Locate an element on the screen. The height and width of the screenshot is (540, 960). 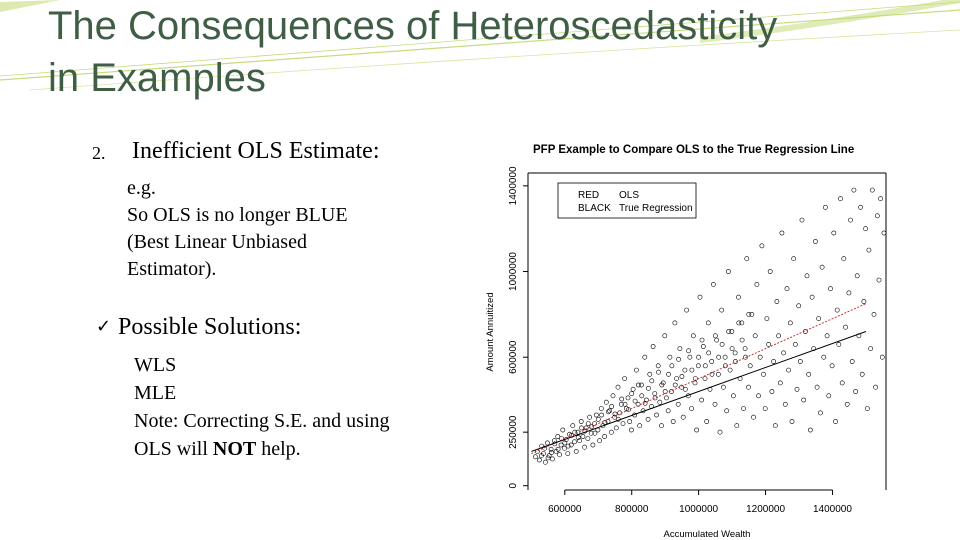
item-number: 2. is located at coordinates (99, 153).